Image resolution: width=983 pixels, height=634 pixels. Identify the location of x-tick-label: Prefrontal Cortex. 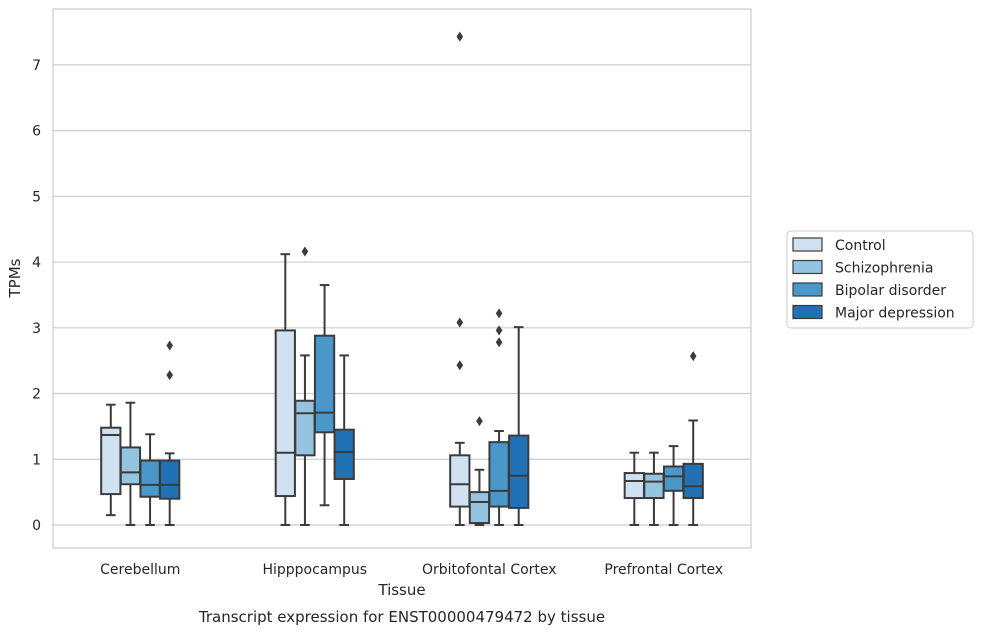
(663, 570).